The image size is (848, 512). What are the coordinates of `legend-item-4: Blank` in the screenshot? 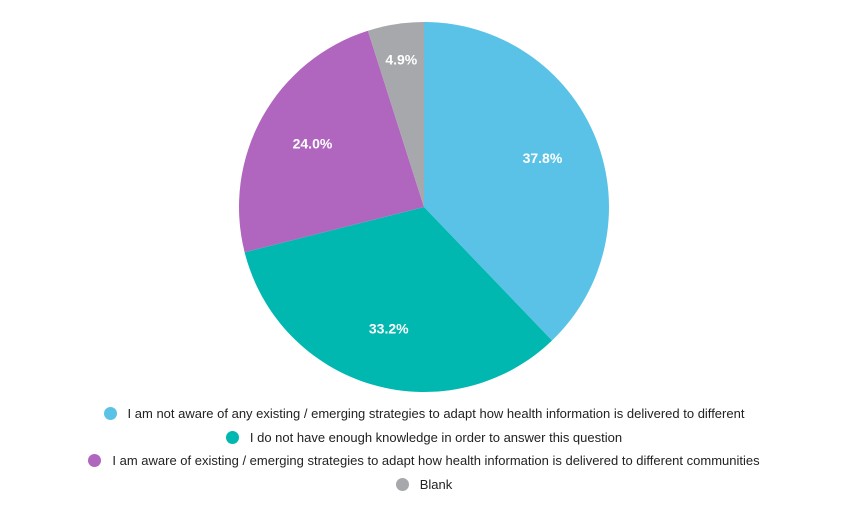 It's located at (424, 485).